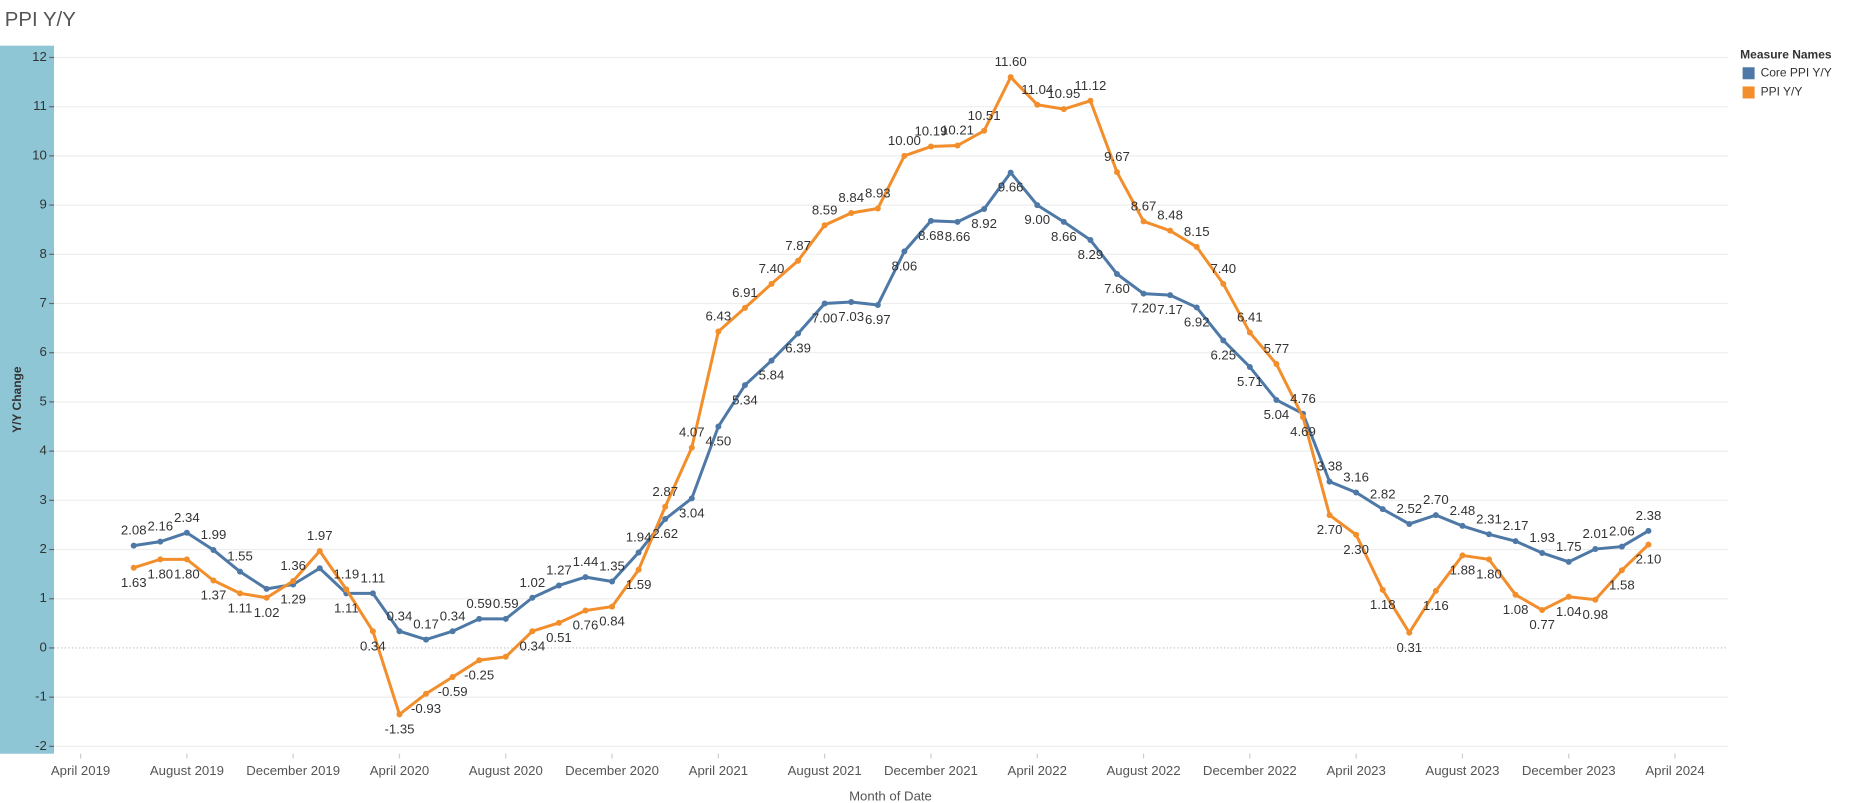 The height and width of the screenshot is (803, 1859). Describe the element at coordinates (692, 432) in the screenshot. I see `data-label: 4.07` at that location.